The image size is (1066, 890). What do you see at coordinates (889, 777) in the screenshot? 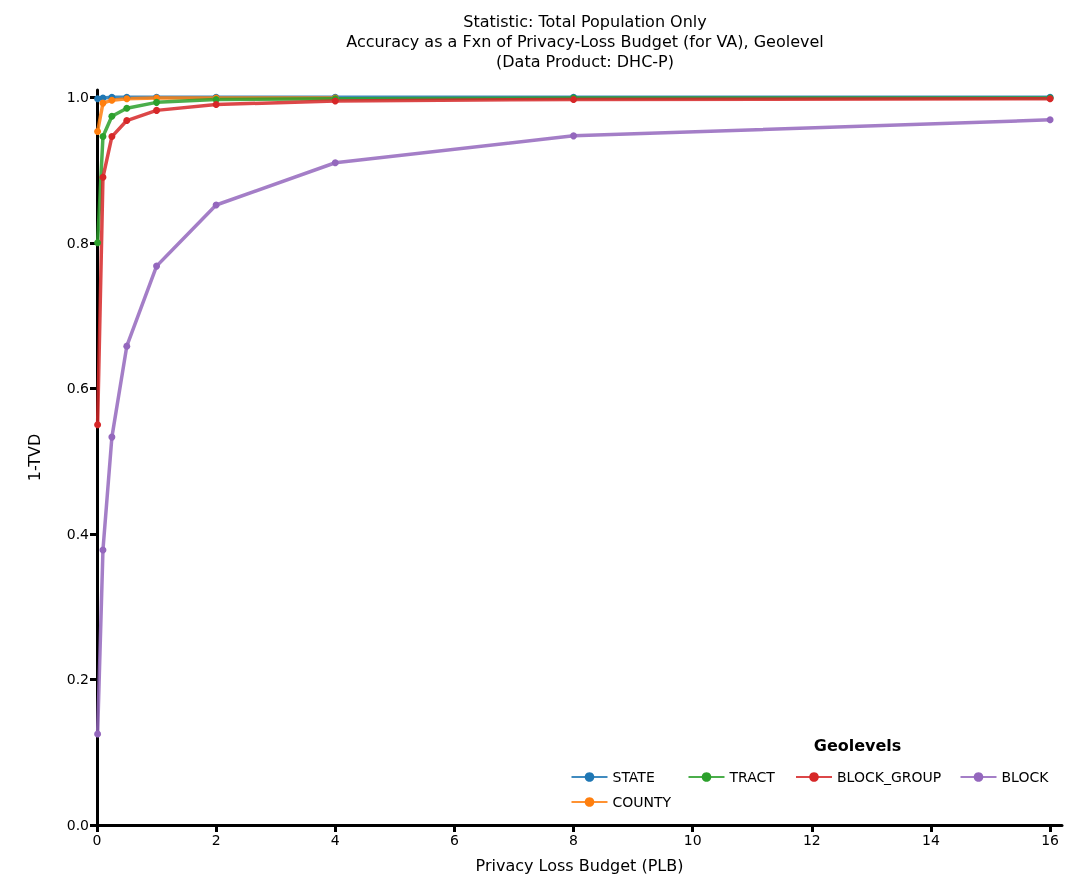
I see `legend-label: BLOCK_GROUP` at bounding box center [889, 777].